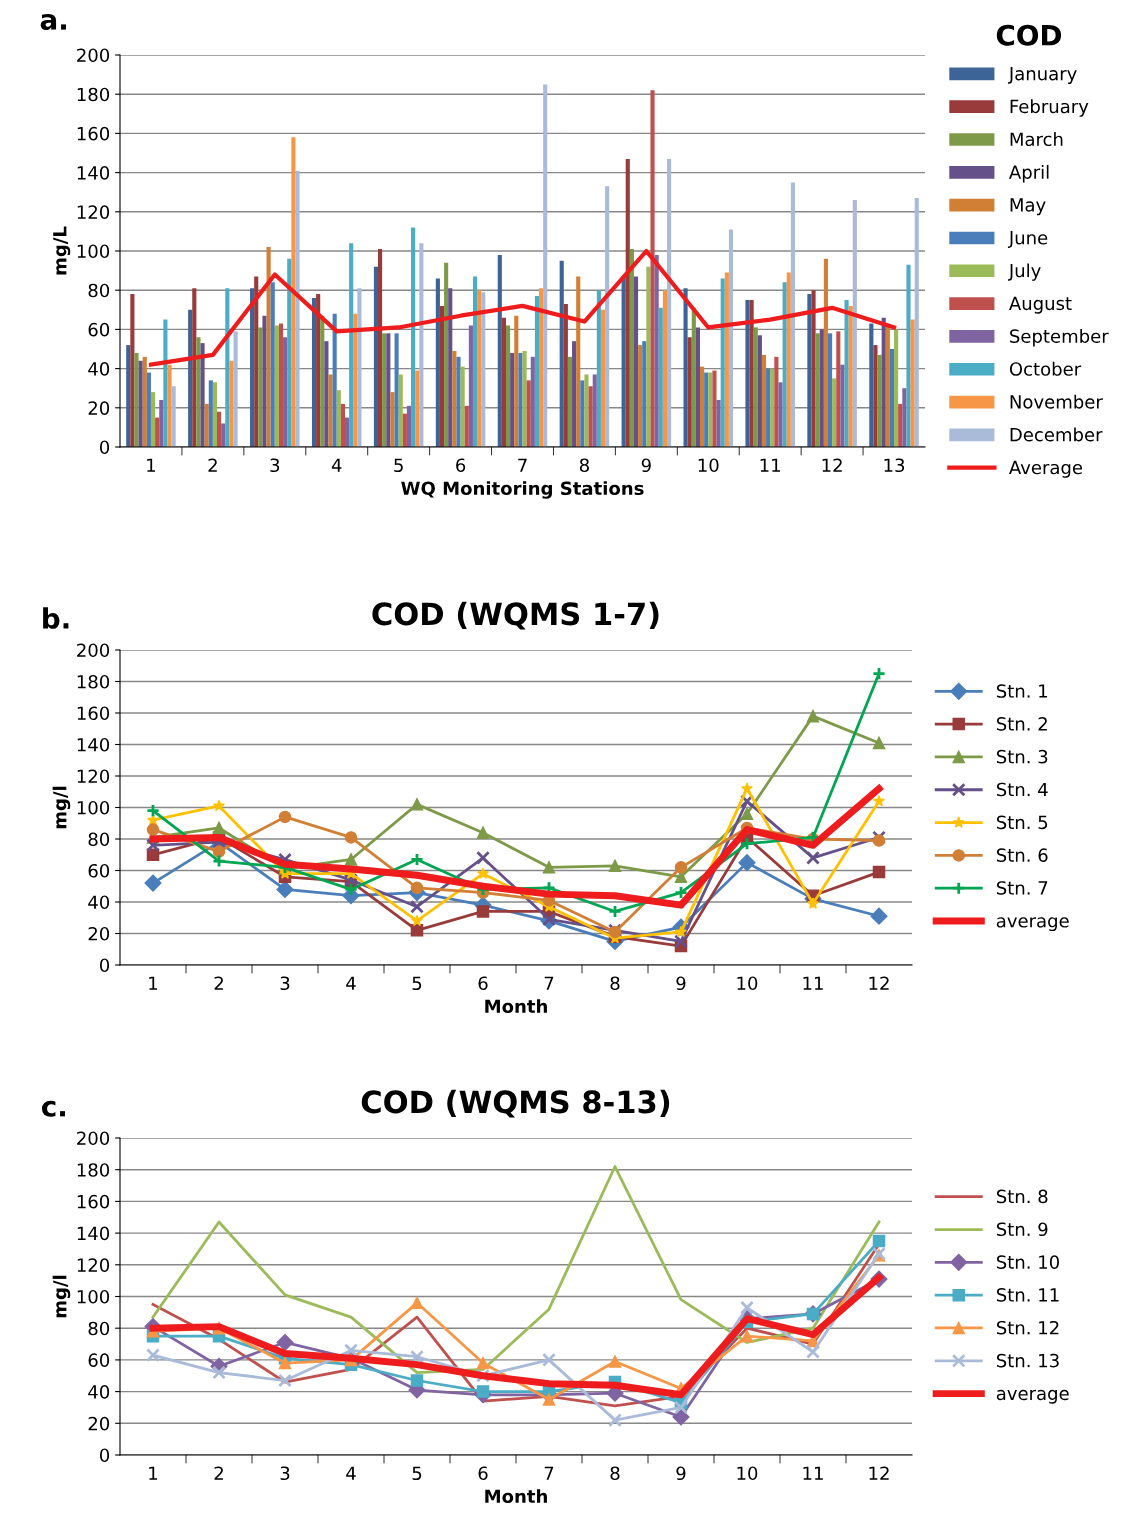 The image size is (1128, 1535). What do you see at coordinates (1021, 724) in the screenshot?
I see `legend-label: Stn. 2` at bounding box center [1021, 724].